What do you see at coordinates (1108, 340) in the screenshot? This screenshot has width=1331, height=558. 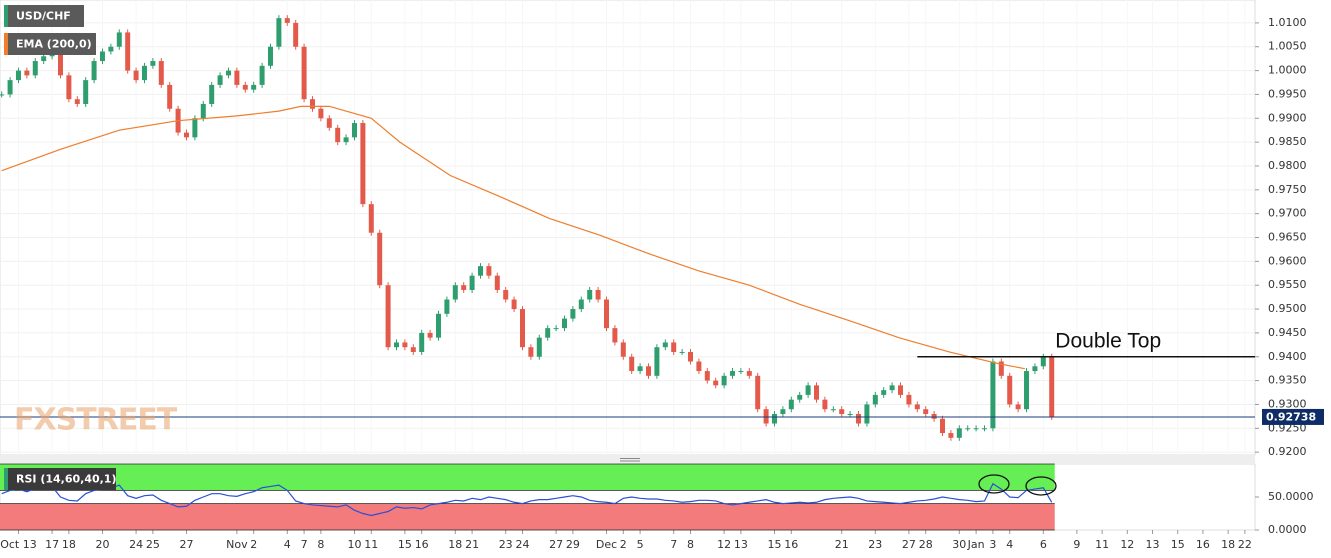 I see `annotation-label: Double Top` at bounding box center [1108, 340].